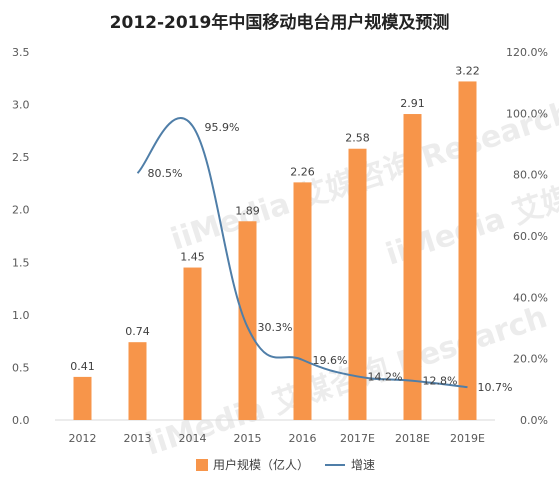 The width and height of the screenshot is (559, 481). What do you see at coordinates (21, 157) in the screenshot?
I see `y-left-tick-label: 2.5` at bounding box center [21, 157].